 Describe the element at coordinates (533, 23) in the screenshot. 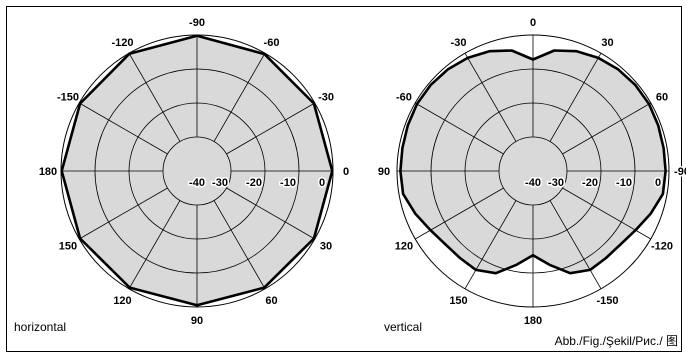

I see `vertical-angle-label: 0` at that location.